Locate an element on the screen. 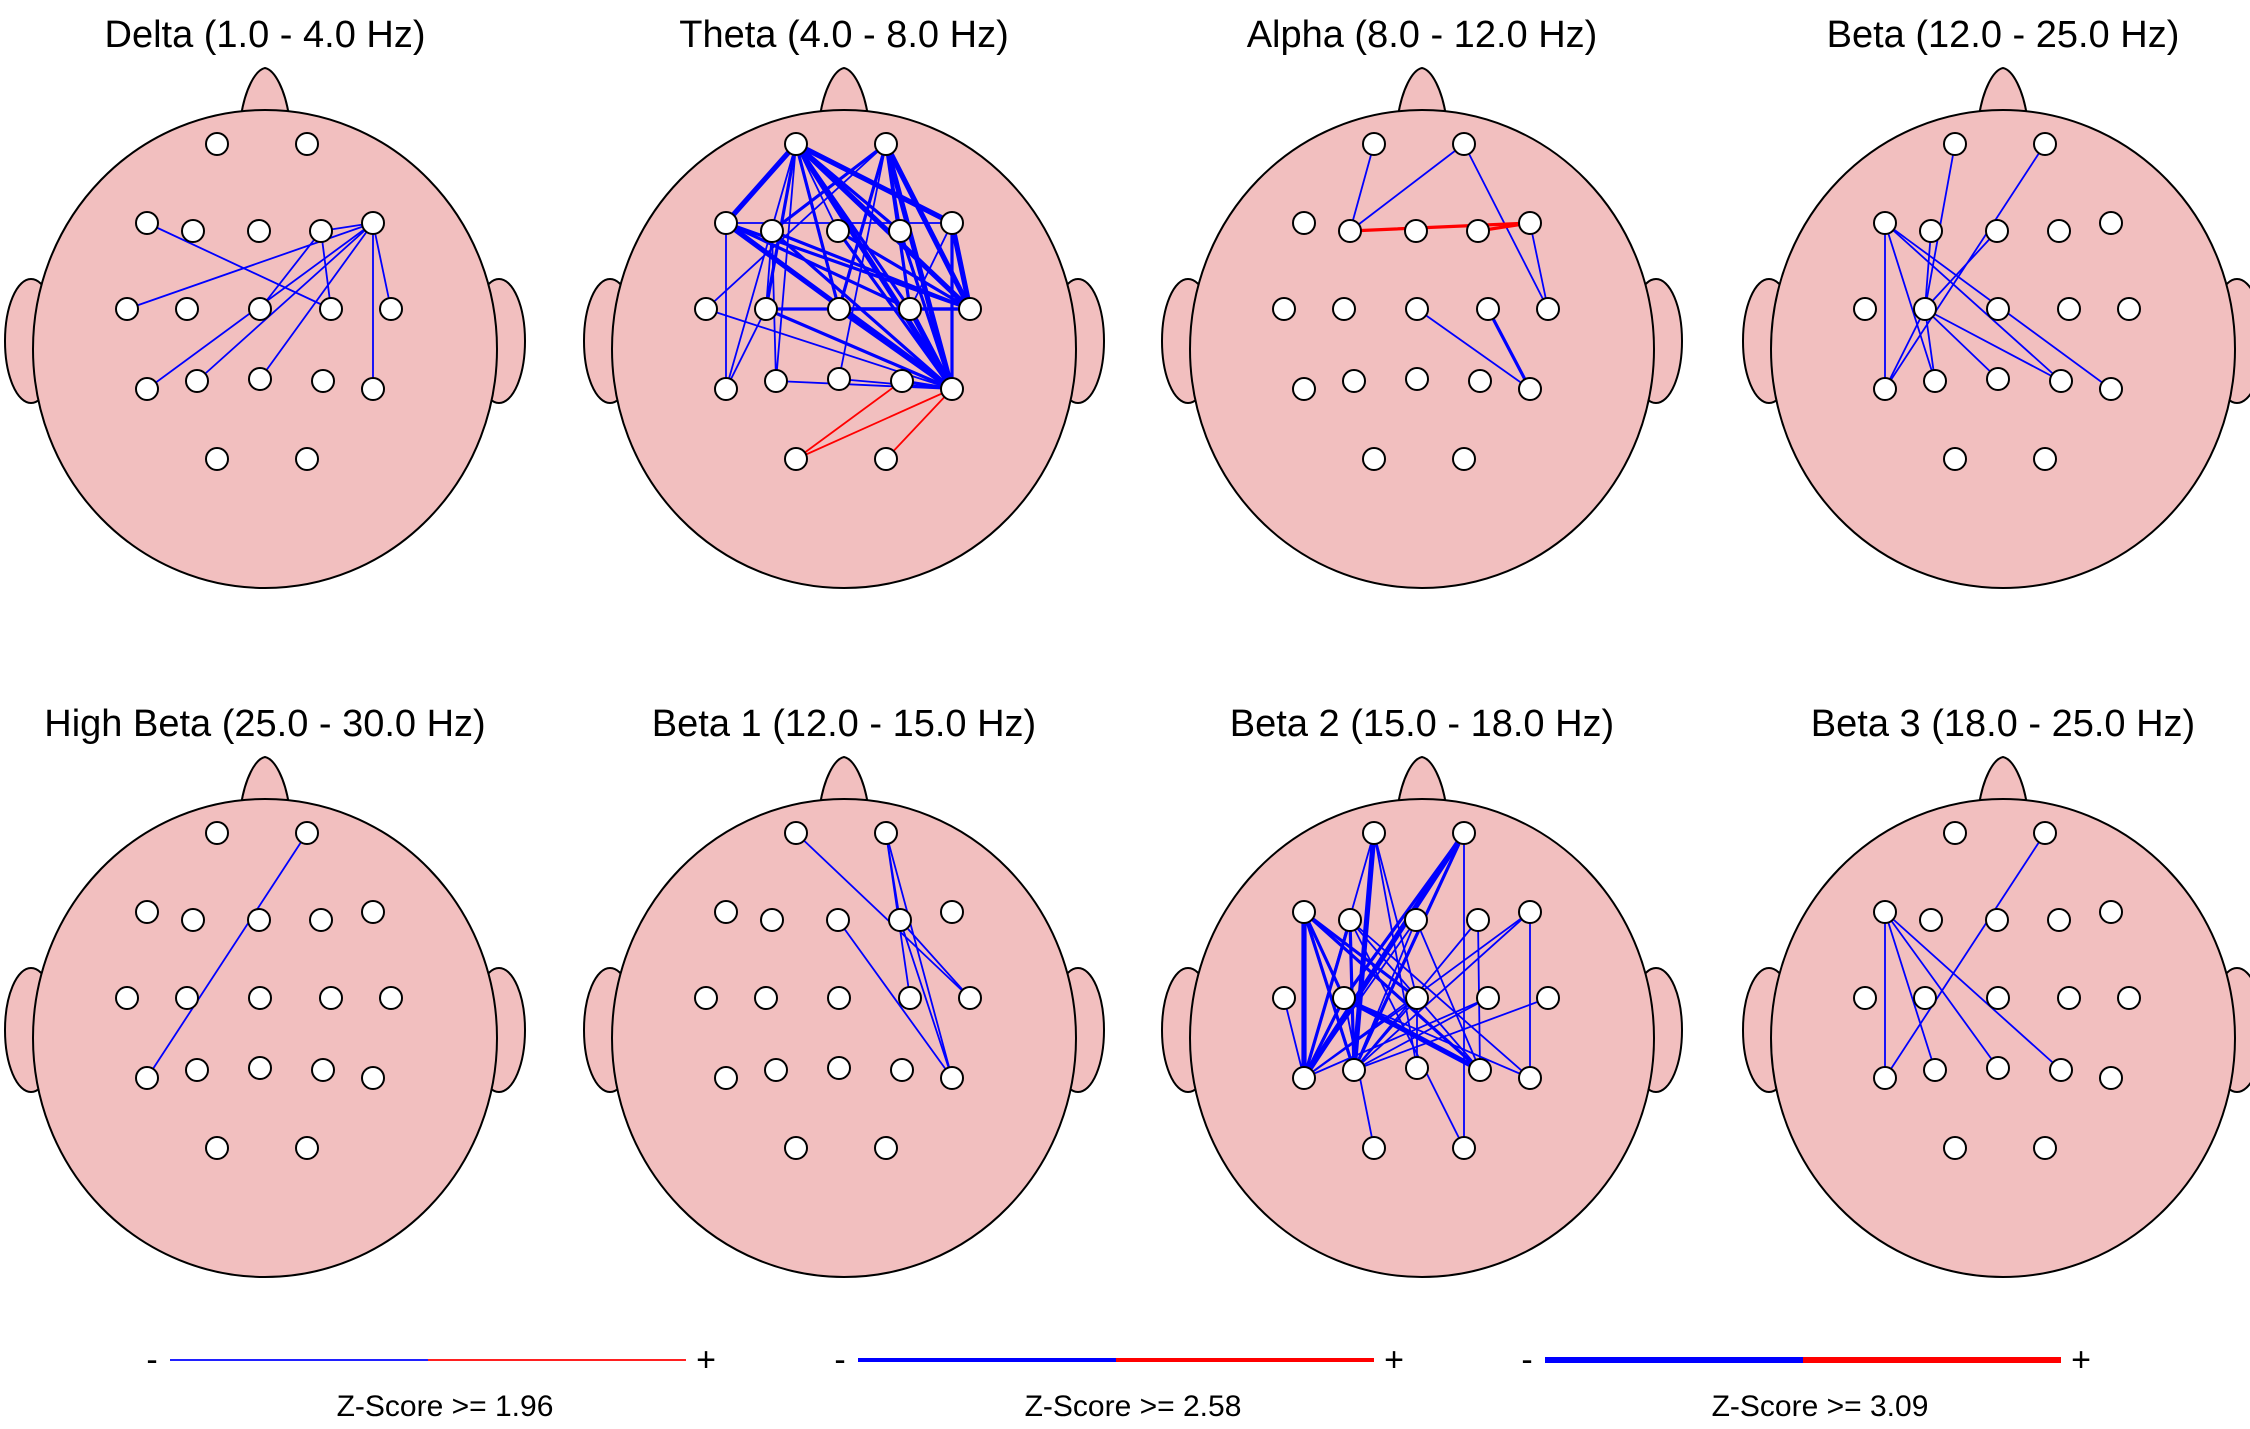  panel-title: Beta 3 (18.0 - 25.0 Hz) is located at coordinates (2003, 724).